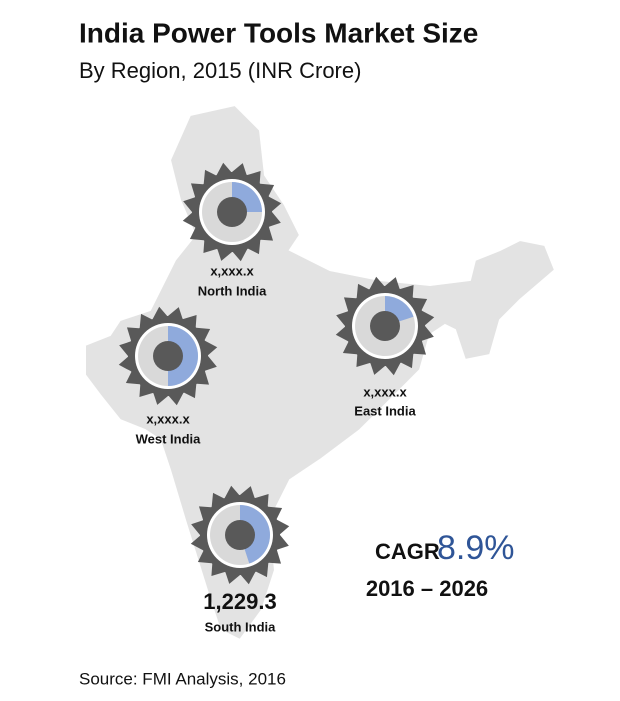 This screenshot has width=620, height=701. Describe the element at coordinates (241, 626) in the screenshot. I see `region-name: South India` at that location.